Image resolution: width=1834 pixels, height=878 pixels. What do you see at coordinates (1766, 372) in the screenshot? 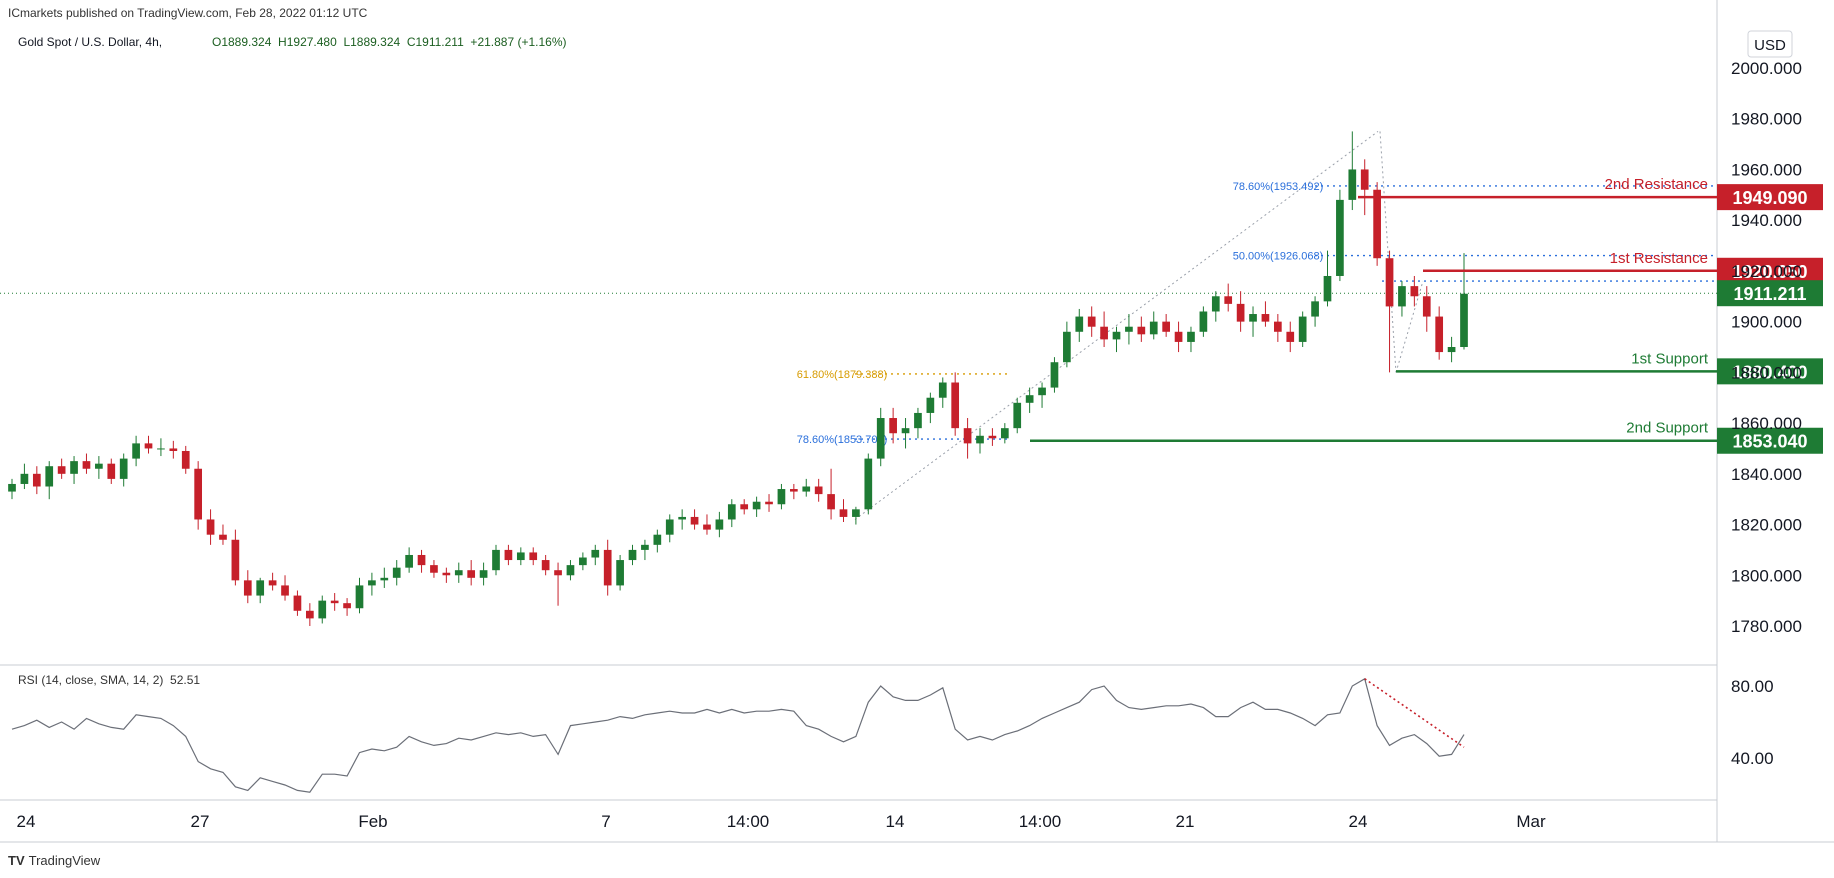
I see `price-tick-label: 1880.000` at bounding box center [1766, 372].